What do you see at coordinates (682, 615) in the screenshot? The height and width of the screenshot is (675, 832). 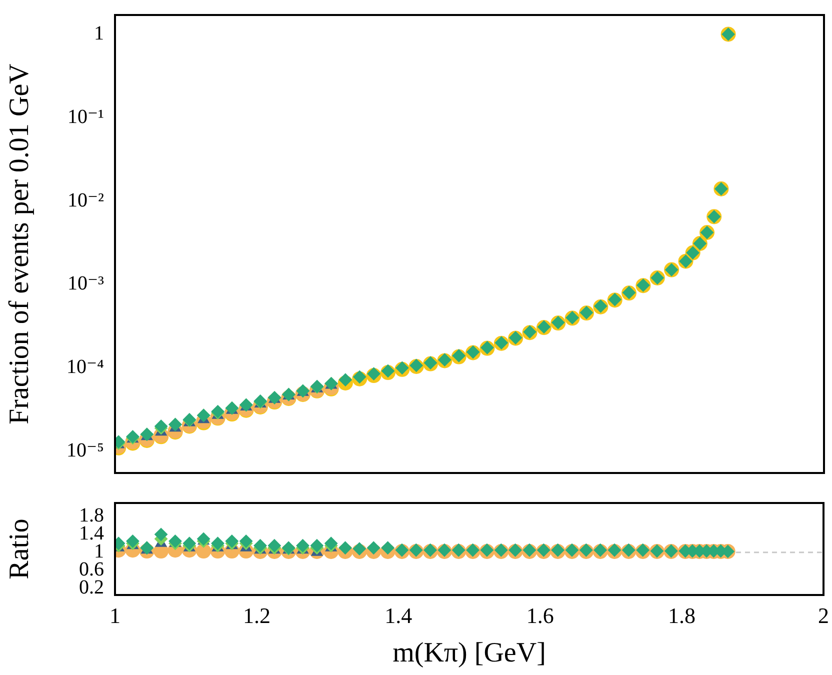 I see `x-tick-label: 1.8` at bounding box center [682, 615].